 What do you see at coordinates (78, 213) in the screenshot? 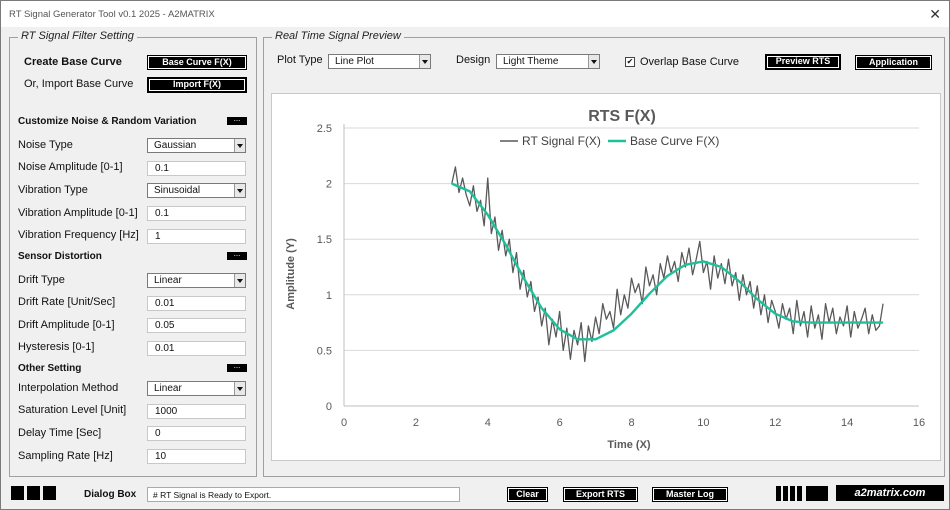
I see `vibration-amplitude-label: Vibration Amplitude [0-1]` at bounding box center [78, 213].